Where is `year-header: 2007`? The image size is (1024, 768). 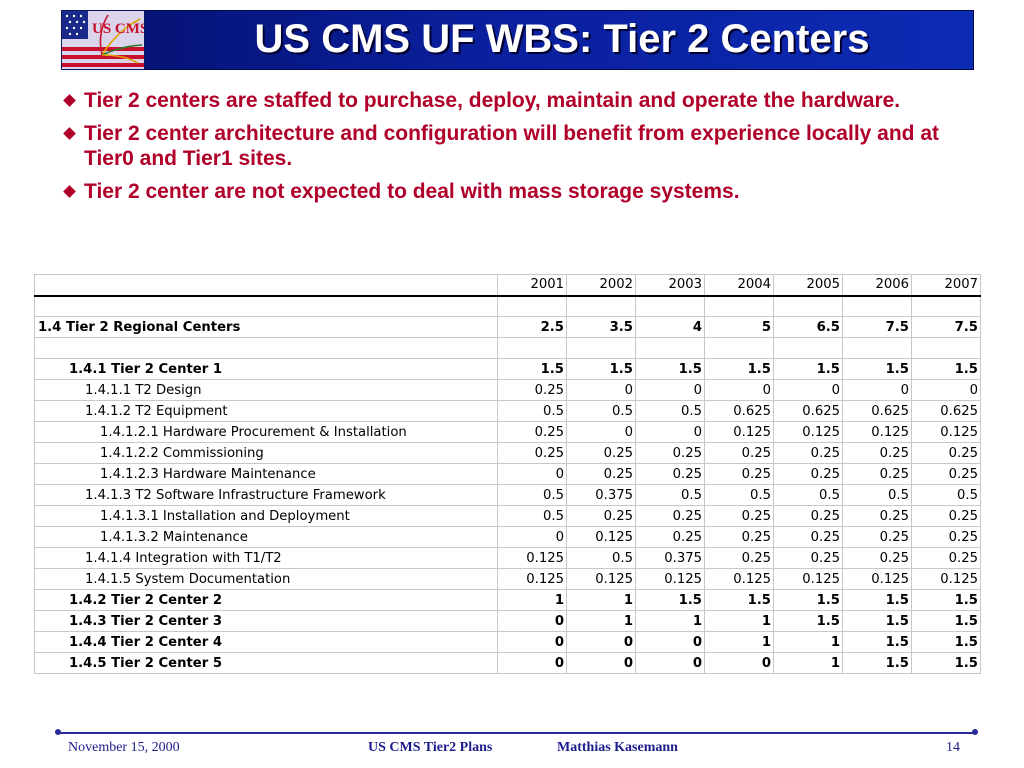 year-header: 2007 is located at coordinates (946, 285).